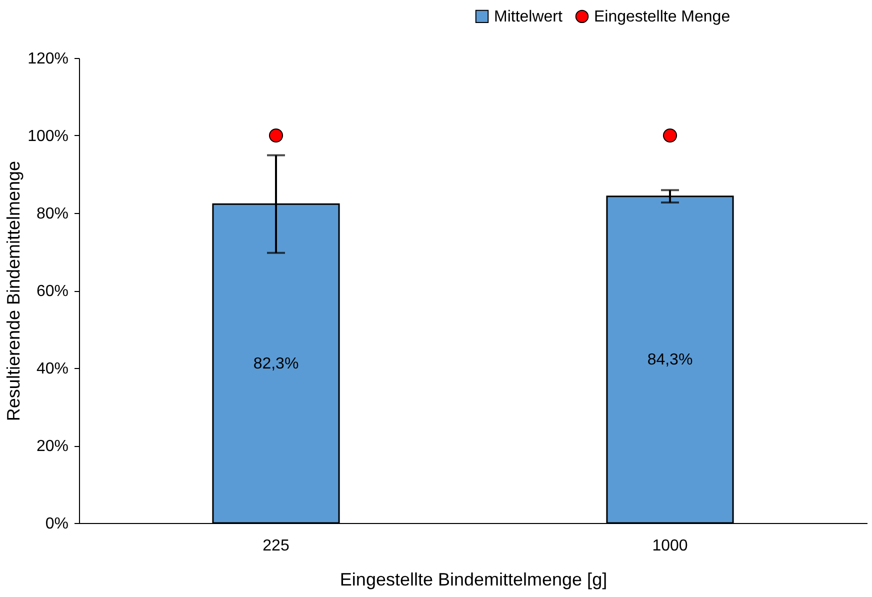  Describe the element at coordinates (276, 546) in the screenshot. I see `x-tick-label: 225` at that location.